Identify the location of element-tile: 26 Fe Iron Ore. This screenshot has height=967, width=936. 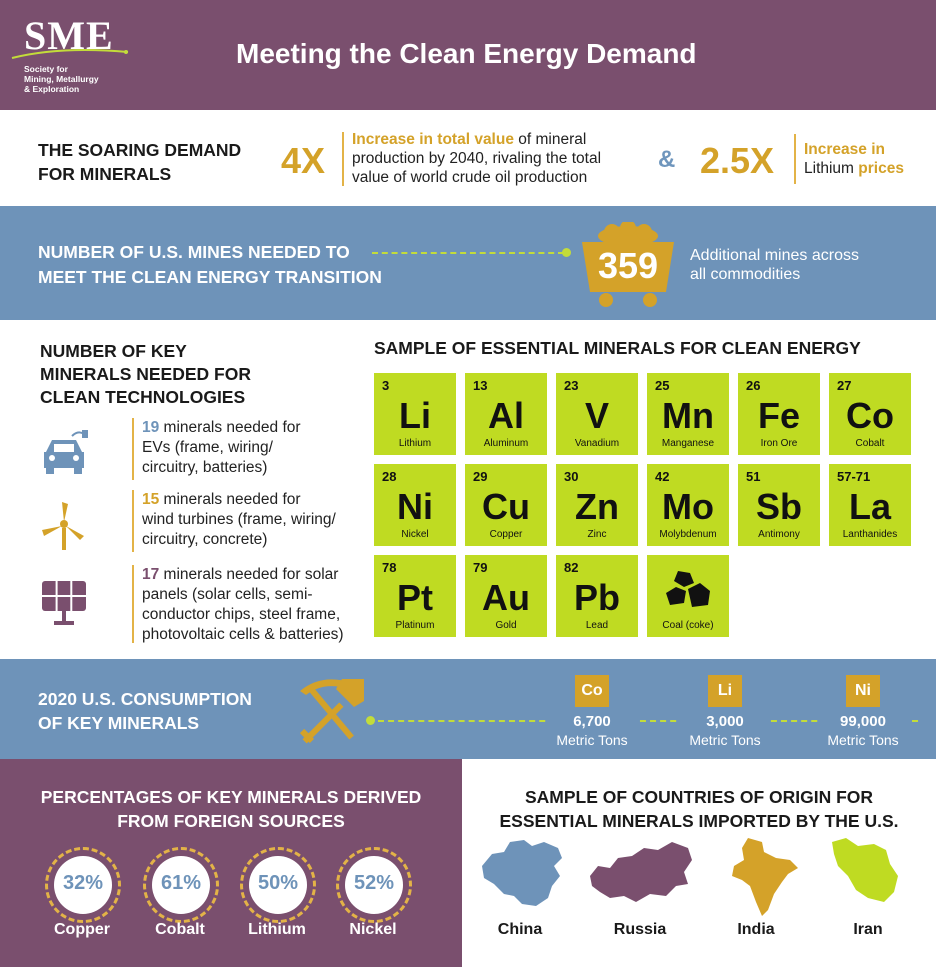
(779, 414).